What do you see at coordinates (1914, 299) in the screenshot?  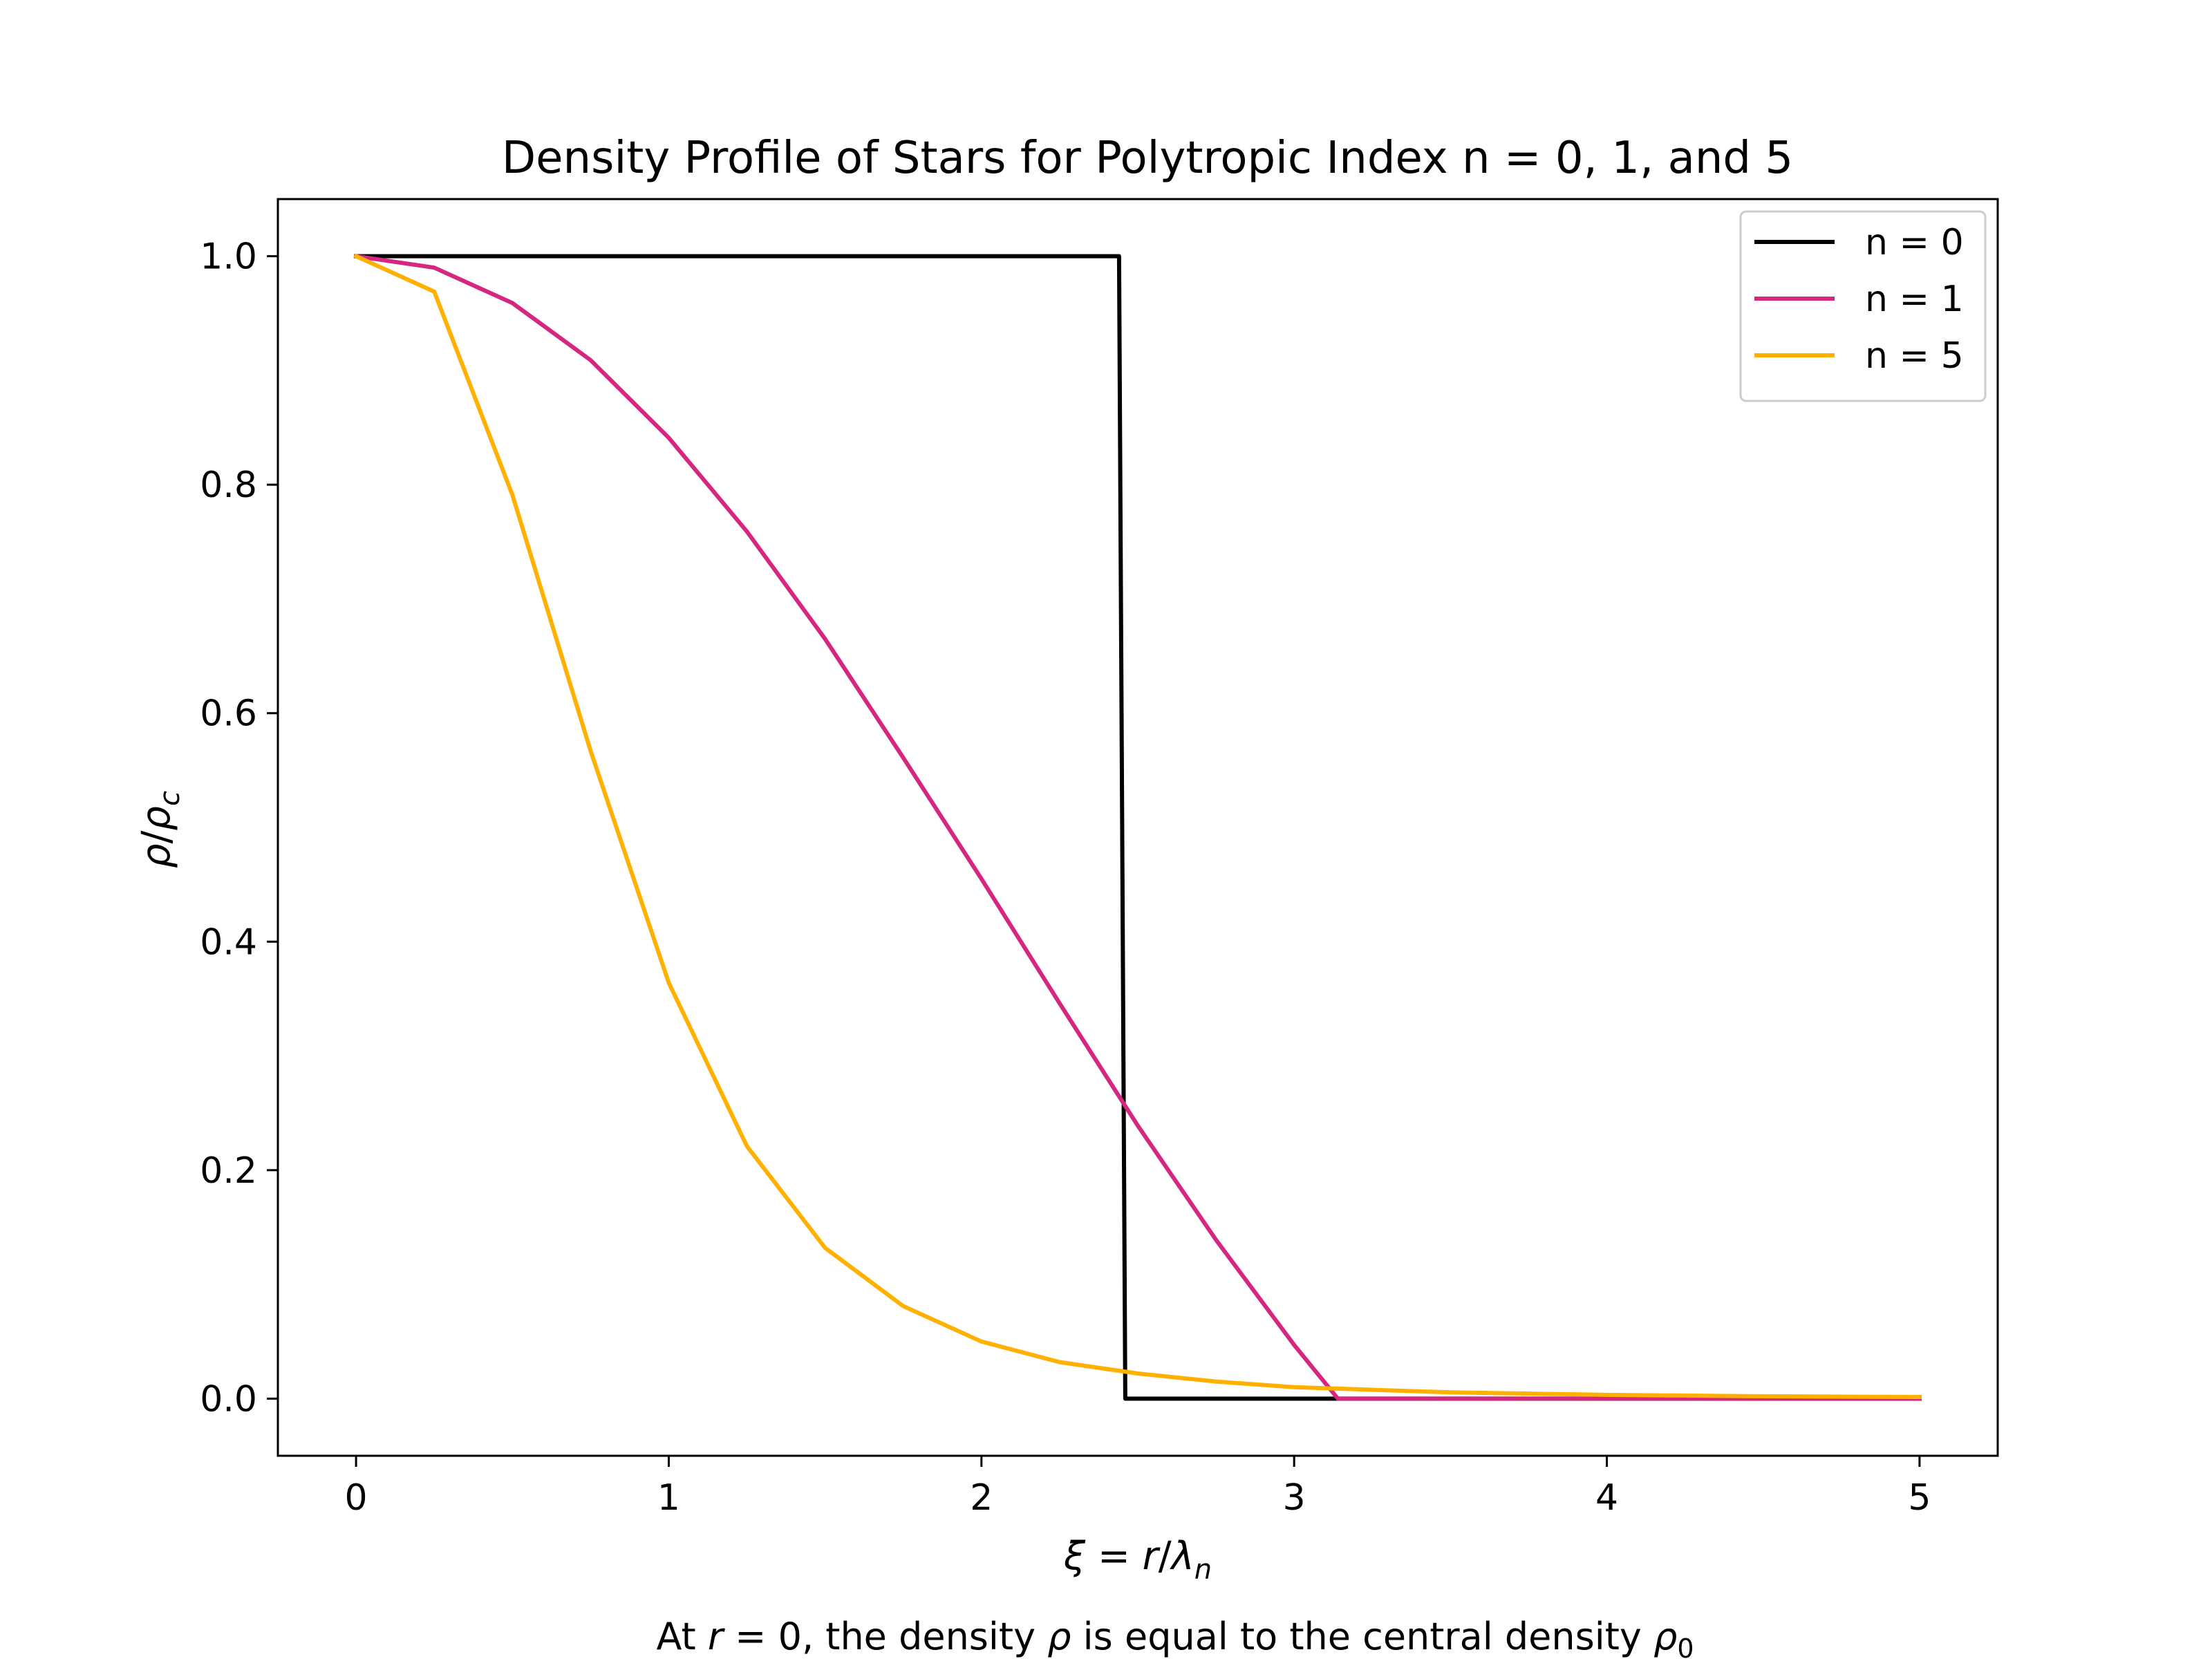 I see `legend-label: n = 1` at bounding box center [1914, 299].